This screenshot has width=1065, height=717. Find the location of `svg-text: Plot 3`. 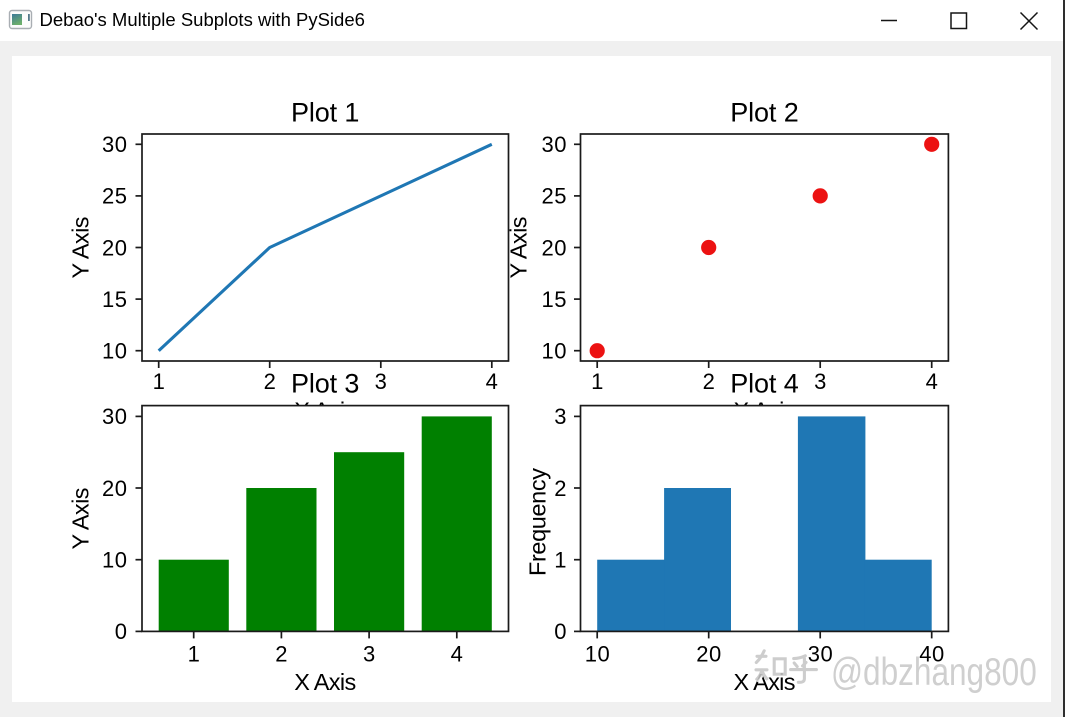

svg-text: Plot 3 is located at coordinates (325, 384).